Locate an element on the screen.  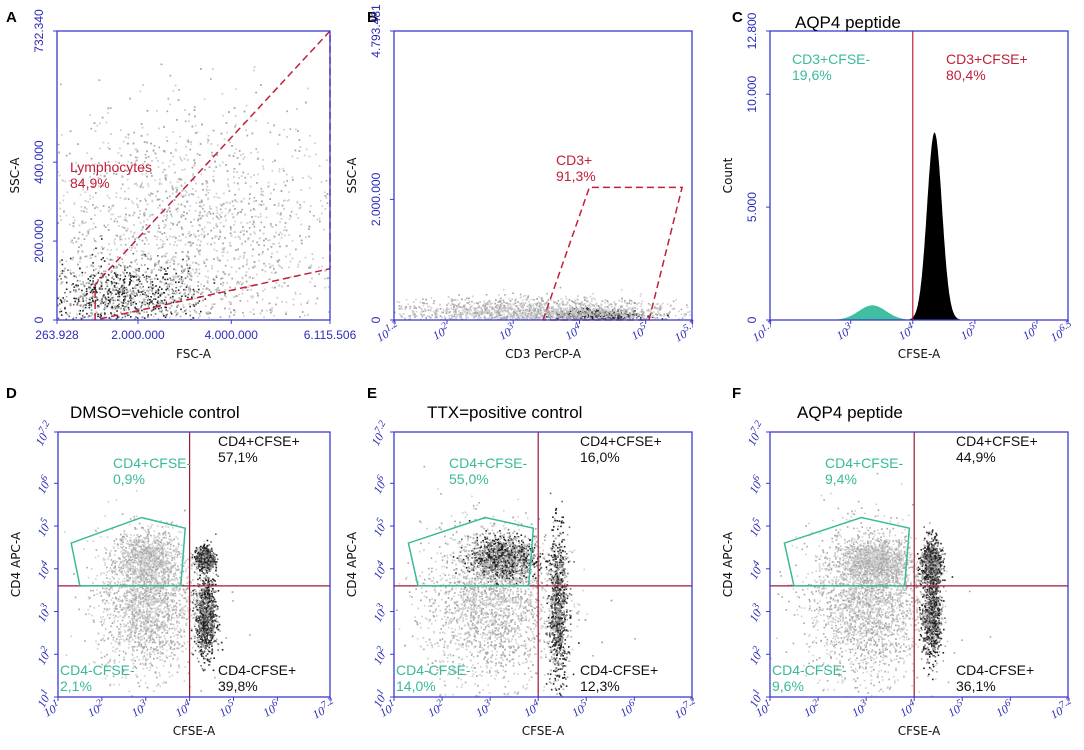
panel-C-frame is located at coordinates (919, 175).